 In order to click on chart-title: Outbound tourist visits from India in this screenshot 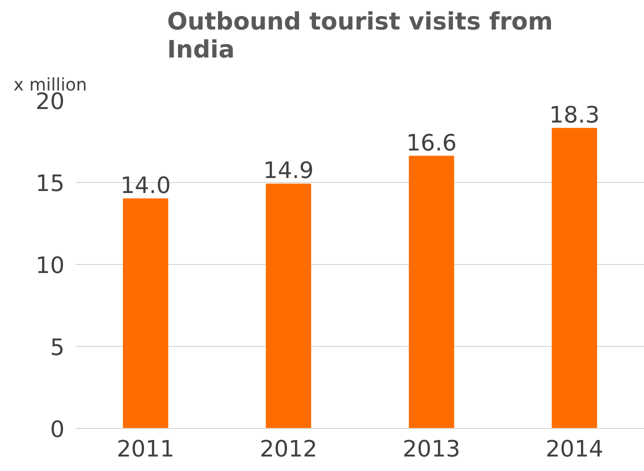, I will do `click(360, 36)`.